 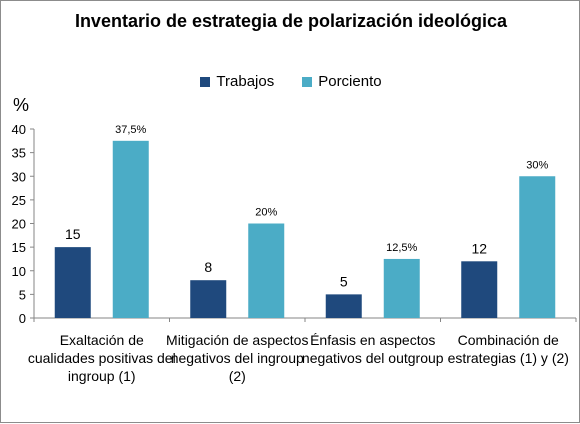 I want to click on y-tick-label: 40, so click(x=19, y=129).